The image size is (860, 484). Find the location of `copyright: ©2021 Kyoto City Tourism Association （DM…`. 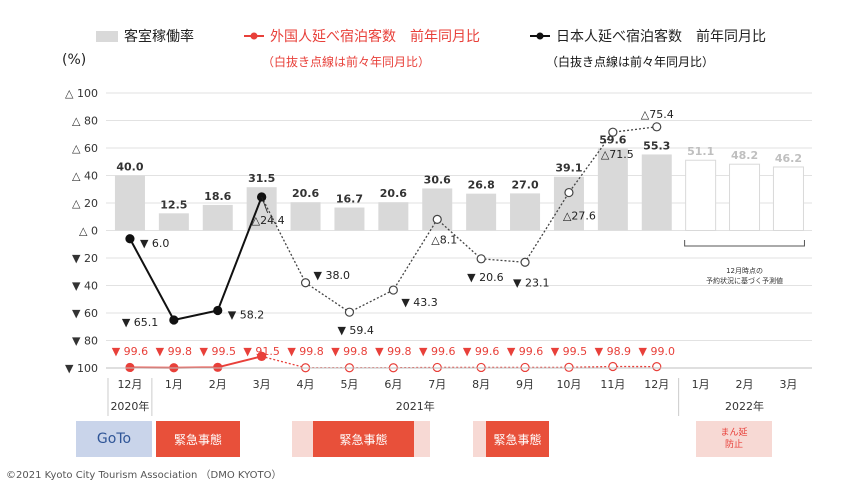

copyright: ©2021 Kyoto City Tourism Association （DM… is located at coordinates (144, 475).